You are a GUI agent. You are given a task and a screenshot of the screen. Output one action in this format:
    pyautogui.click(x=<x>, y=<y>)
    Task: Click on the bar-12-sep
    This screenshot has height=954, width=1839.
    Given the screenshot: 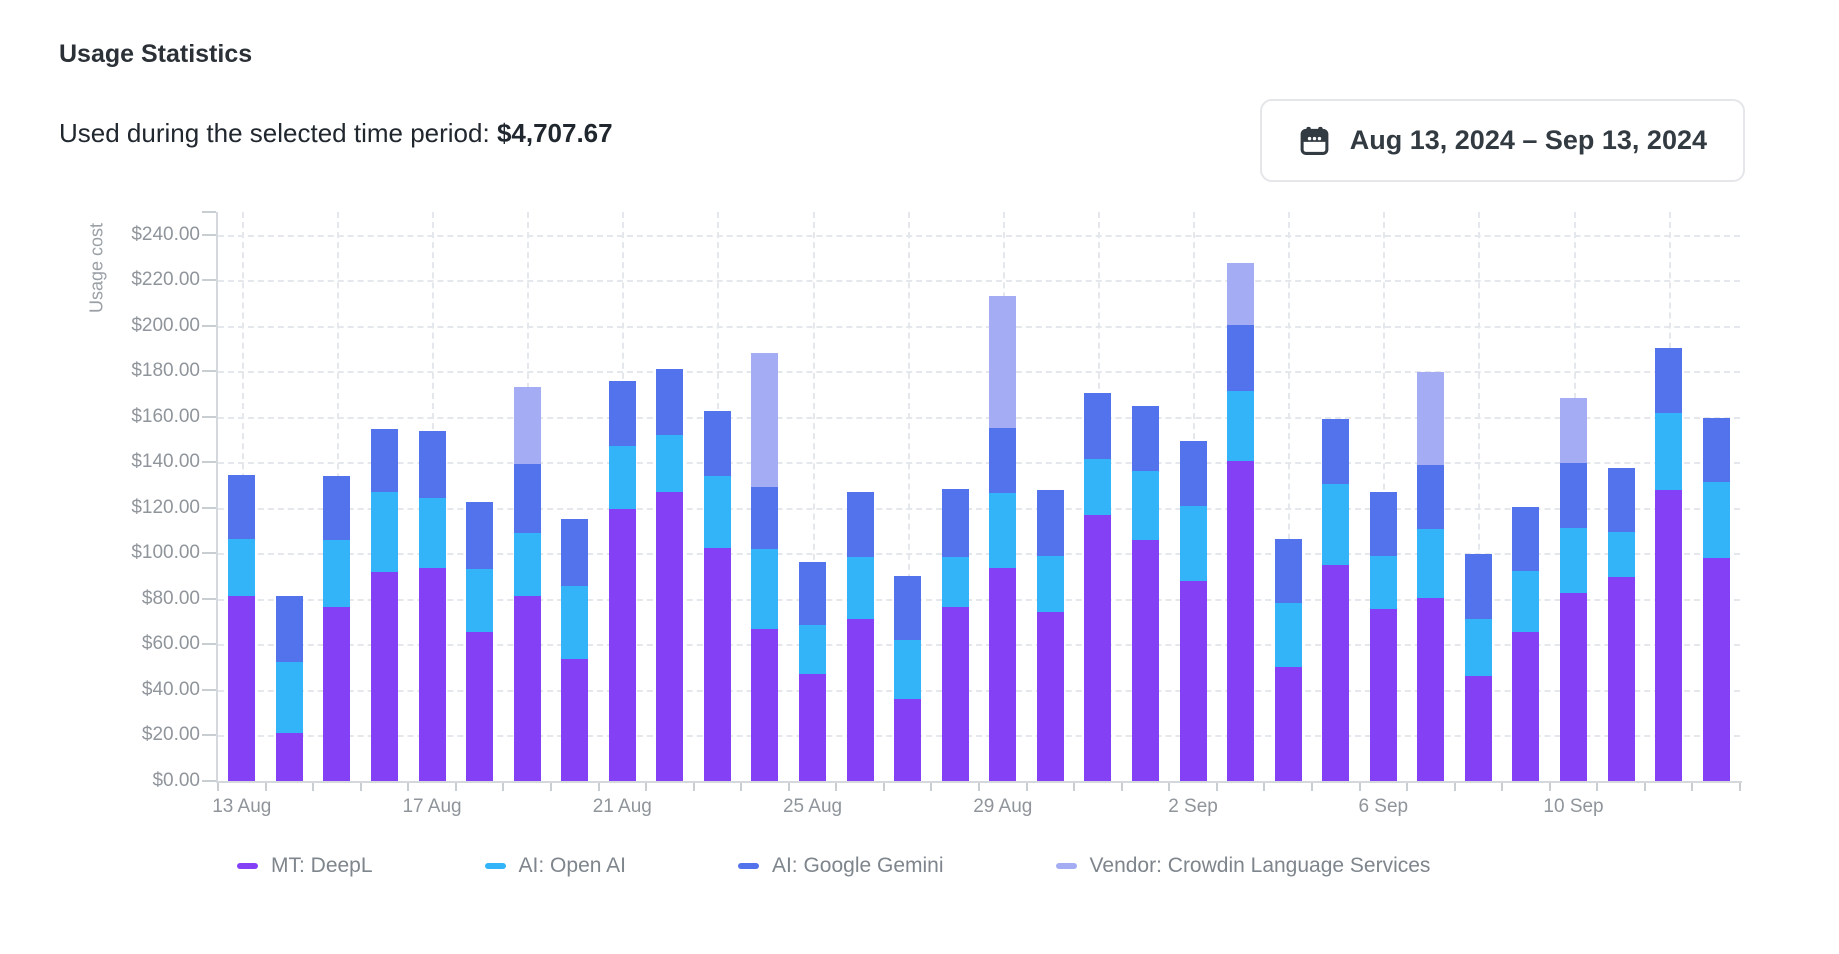 What is the action you would take?
    pyautogui.click(x=1669, y=564)
    